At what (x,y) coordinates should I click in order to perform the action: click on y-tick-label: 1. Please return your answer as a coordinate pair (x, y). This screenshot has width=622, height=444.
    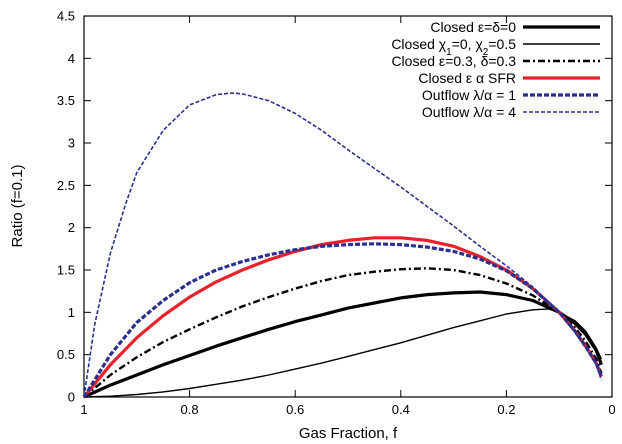
    Looking at the image, I should click on (71, 312).